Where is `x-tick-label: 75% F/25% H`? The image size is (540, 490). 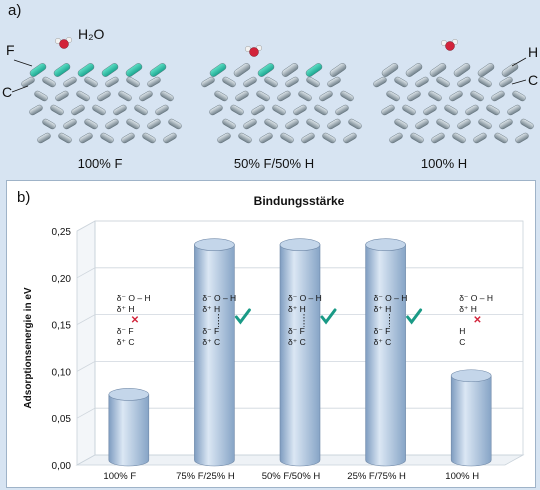
x-tick-label: 75% F/25% H is located at coordinates (205, 476).